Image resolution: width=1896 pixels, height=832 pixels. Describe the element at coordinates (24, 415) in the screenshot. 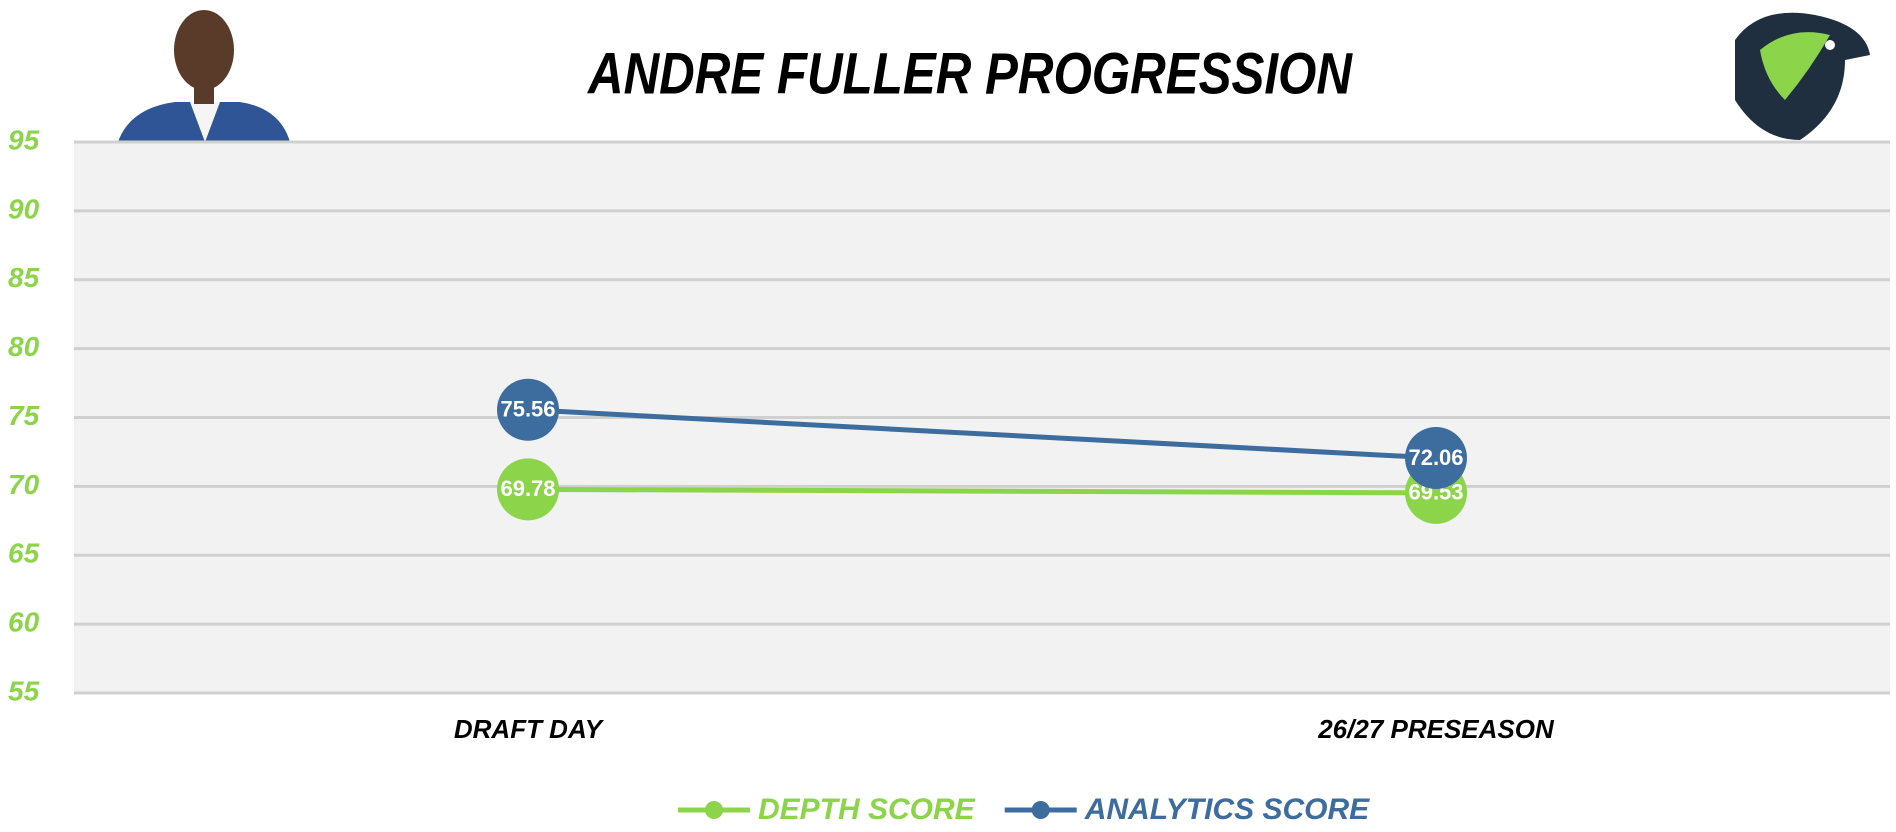

I see `y-tick-label: 75` at that location.